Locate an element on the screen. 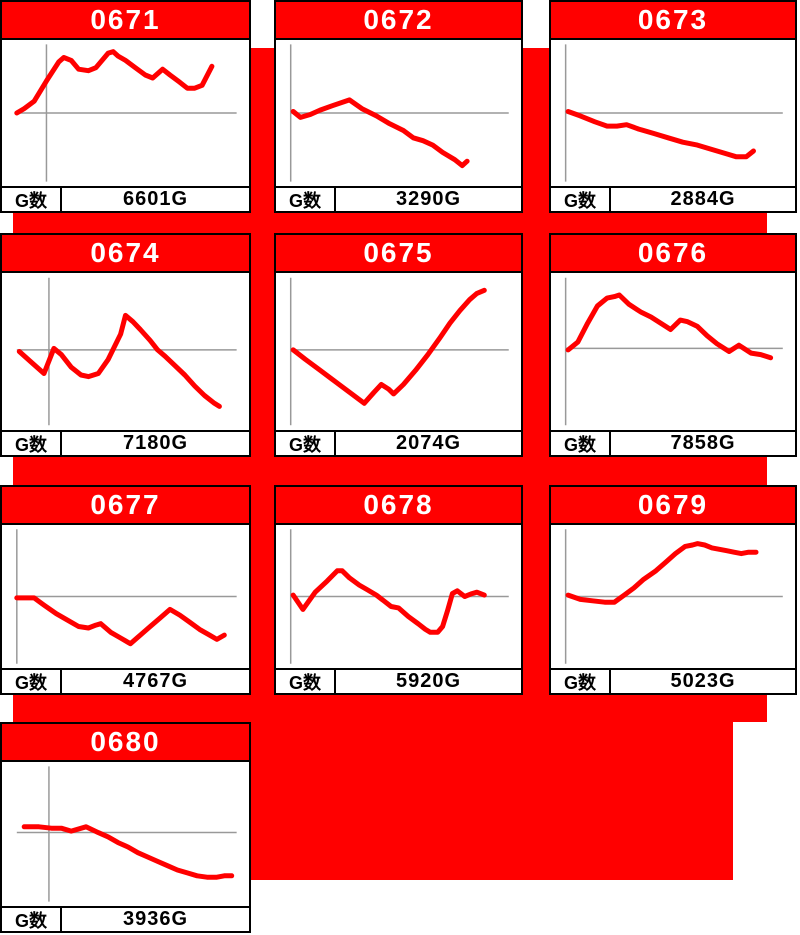  g-count-row: G数 7180G is located at coordinates (125, 443).